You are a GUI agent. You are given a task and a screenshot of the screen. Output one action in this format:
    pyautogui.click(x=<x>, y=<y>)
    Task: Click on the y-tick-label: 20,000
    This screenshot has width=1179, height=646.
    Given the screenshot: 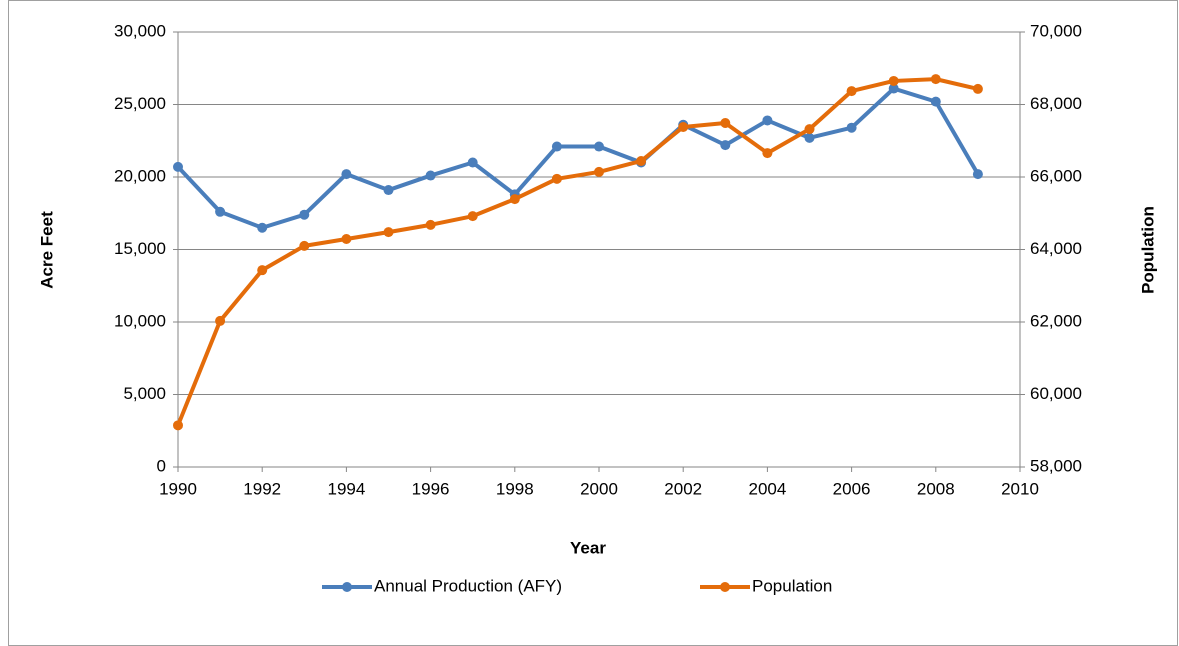 What is the action you would take?
    pyautogui.click(x=140, y=175)
    